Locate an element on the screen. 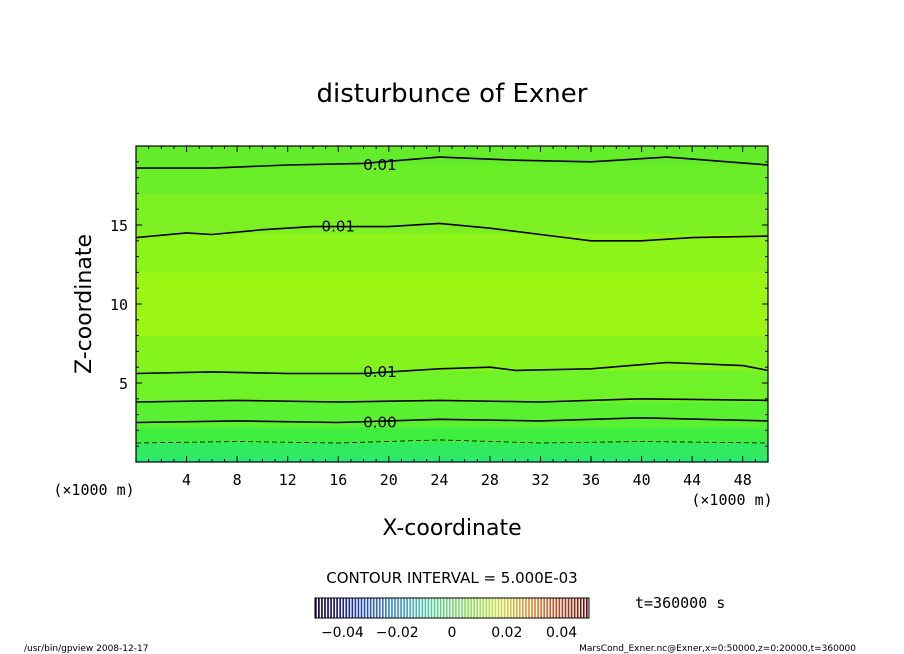 The image size is (904, 654). x-tick-label: 16 is located at coordinates (338, 480).